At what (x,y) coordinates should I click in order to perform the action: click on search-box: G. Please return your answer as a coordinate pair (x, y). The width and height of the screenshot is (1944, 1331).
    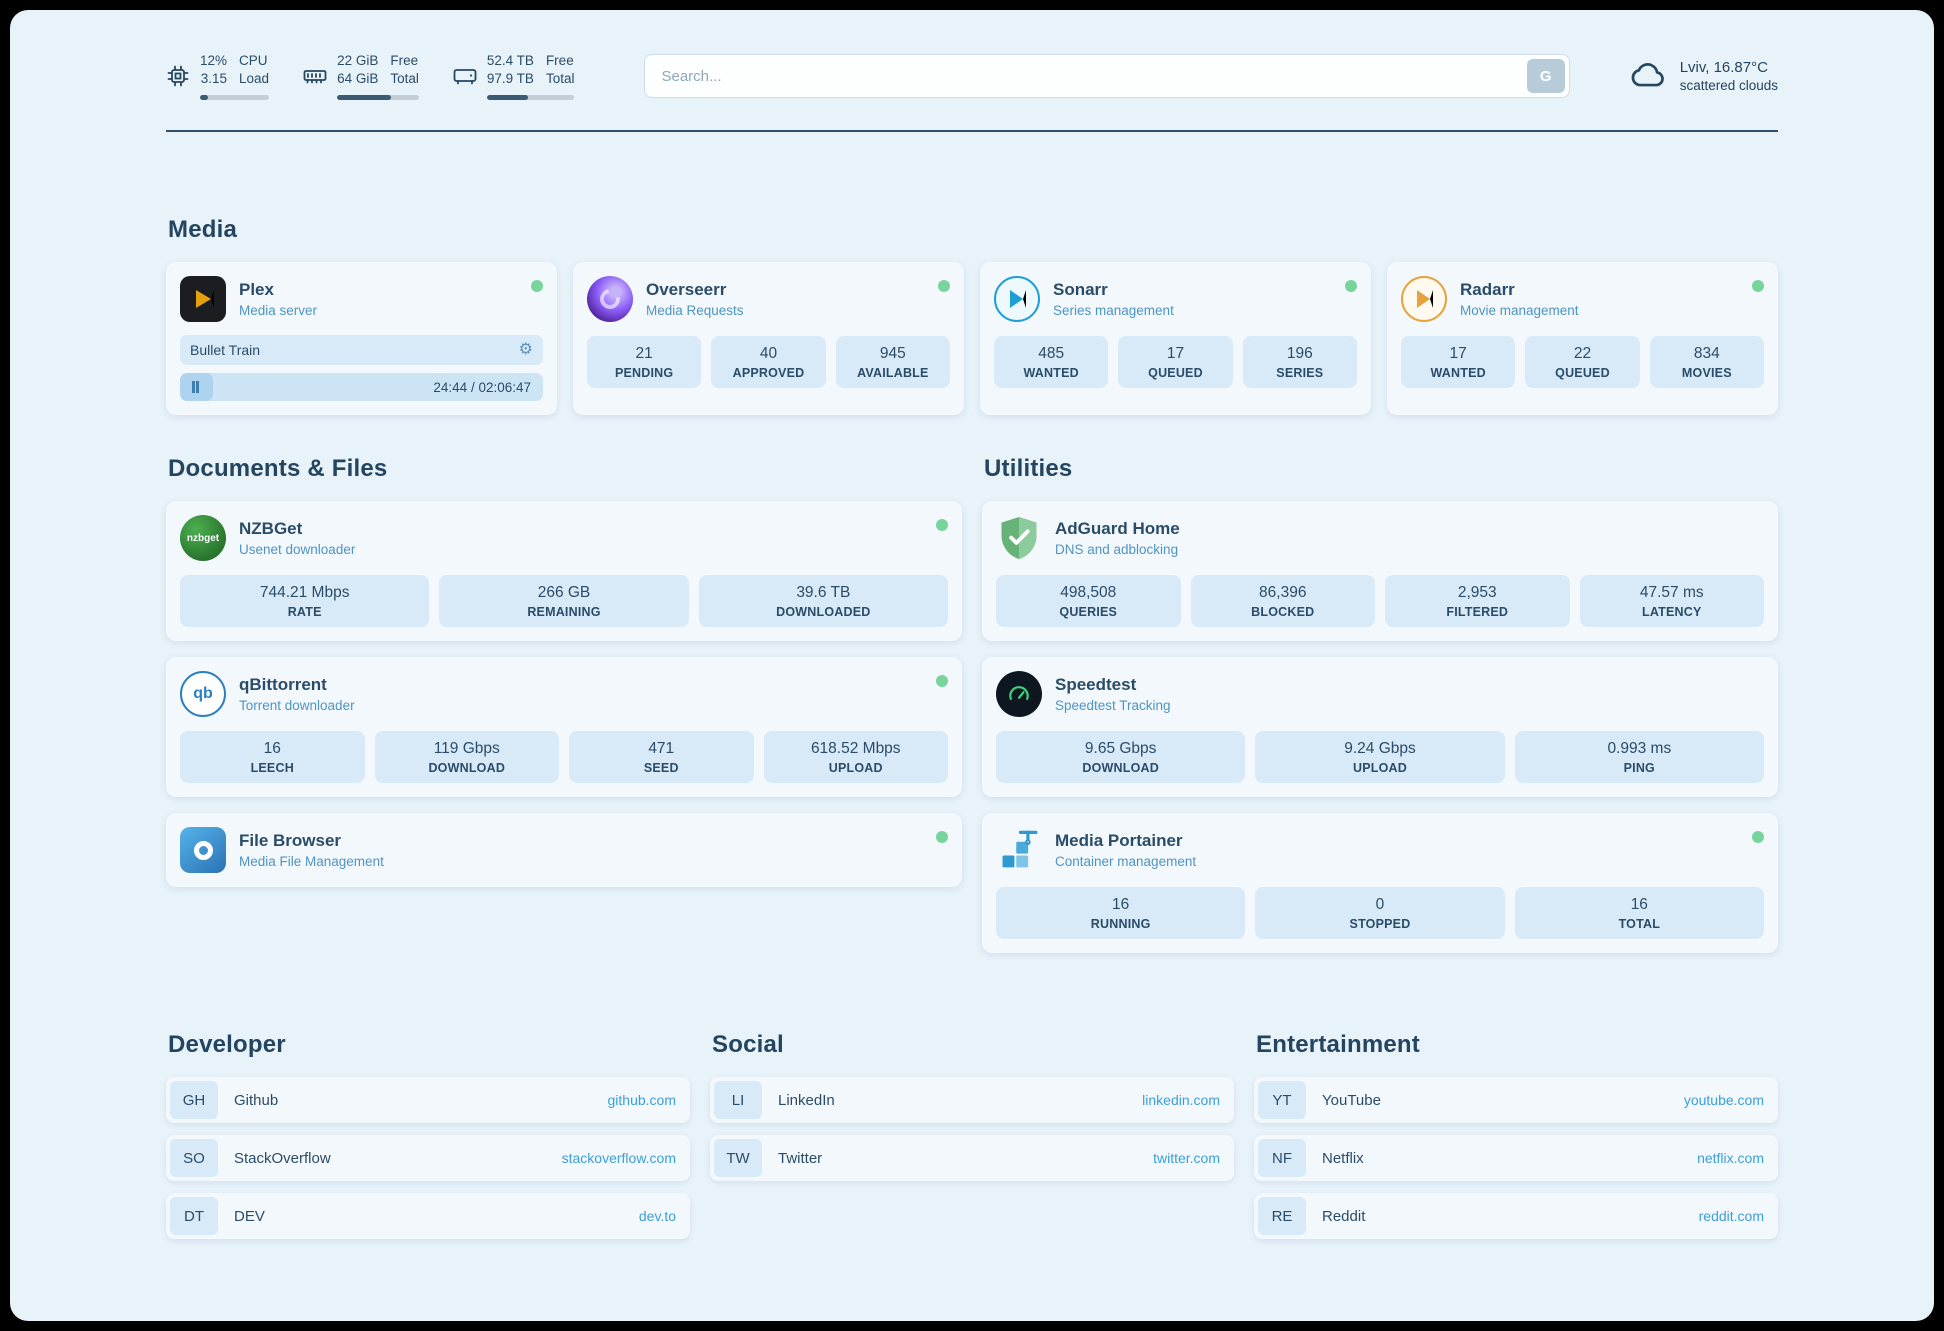
    Looking at the image, I should click on (1107, 76).